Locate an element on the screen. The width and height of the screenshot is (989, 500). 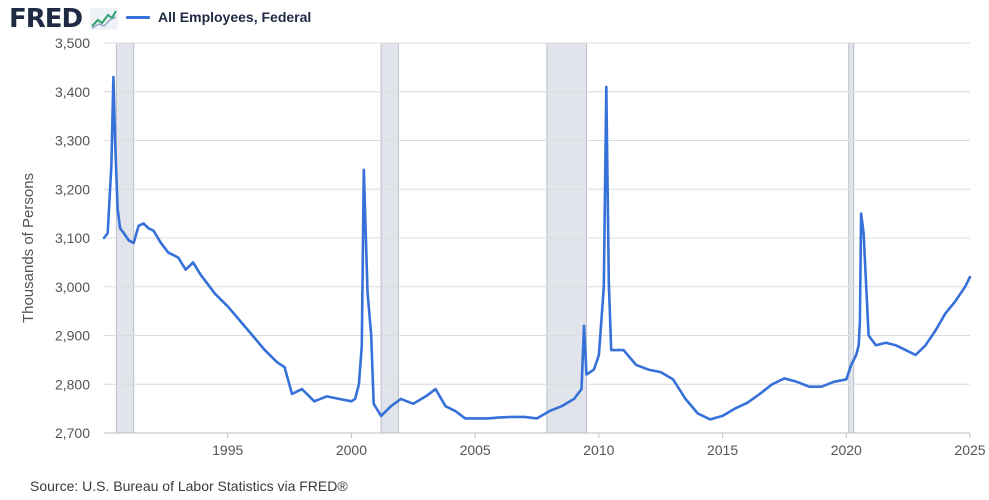
legend-swatch is located at coordinates (138, 17).